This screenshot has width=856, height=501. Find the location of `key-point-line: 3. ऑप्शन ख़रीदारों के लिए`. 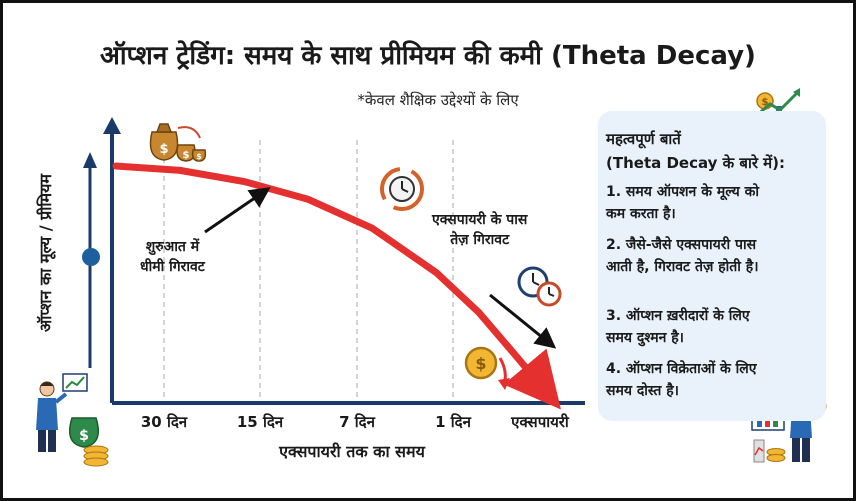

key-point-line: 3. ऑप्शन ख़रीदारों के लिए is located at coordinates (678, 316).